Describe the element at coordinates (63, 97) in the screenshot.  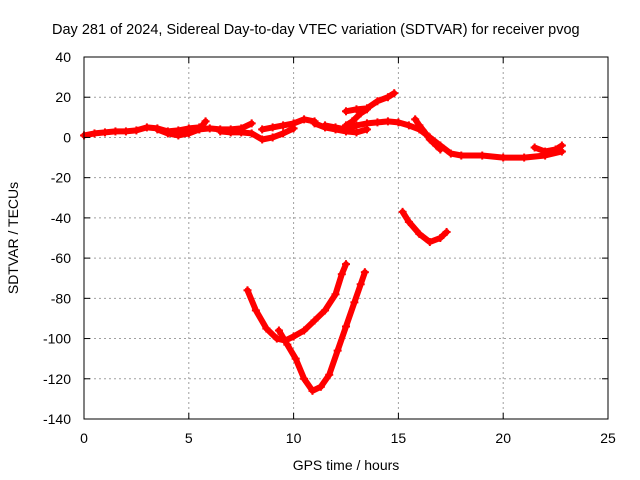
I see `y-tick-label: 20` at that location.